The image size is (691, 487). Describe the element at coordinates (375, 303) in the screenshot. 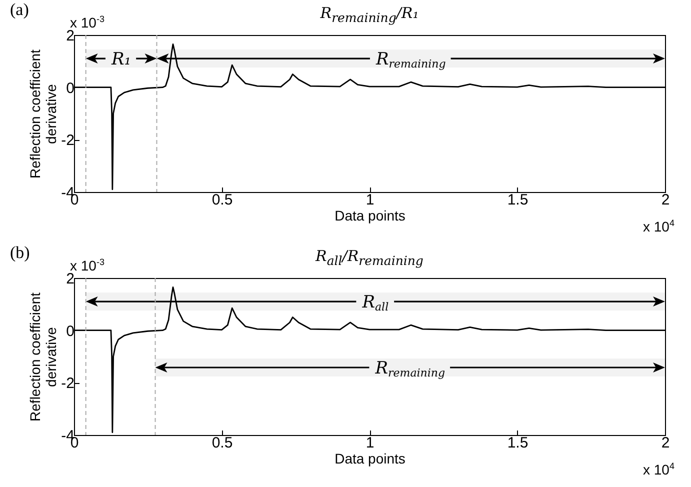

I see `band-label: R$_{all}$` at that location.